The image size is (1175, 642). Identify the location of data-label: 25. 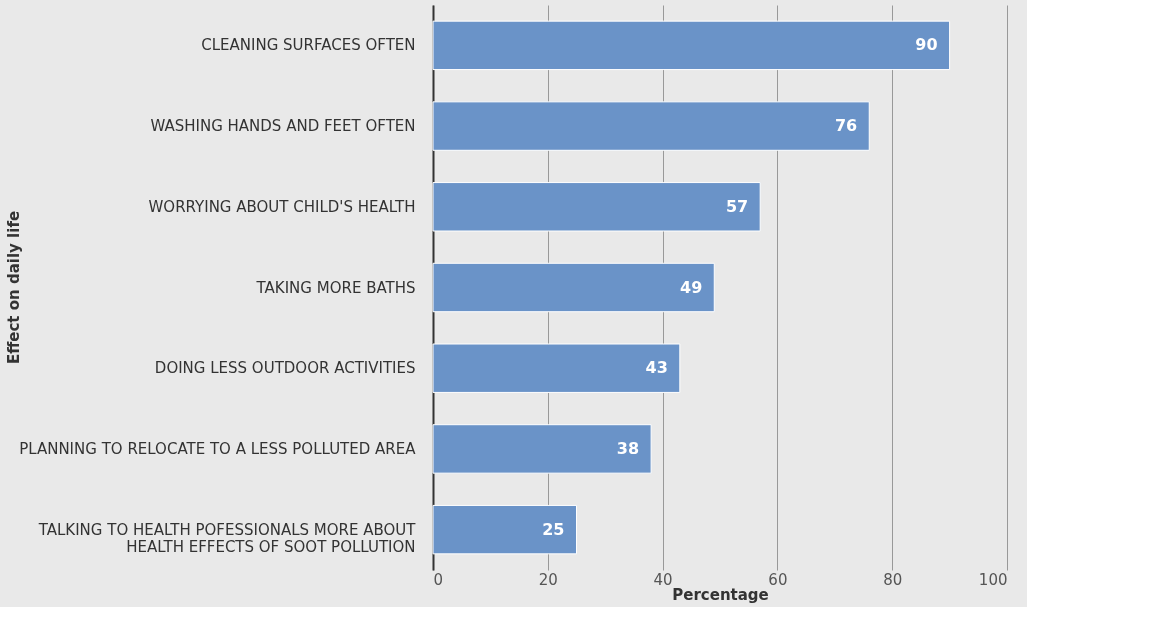
(553, 529).